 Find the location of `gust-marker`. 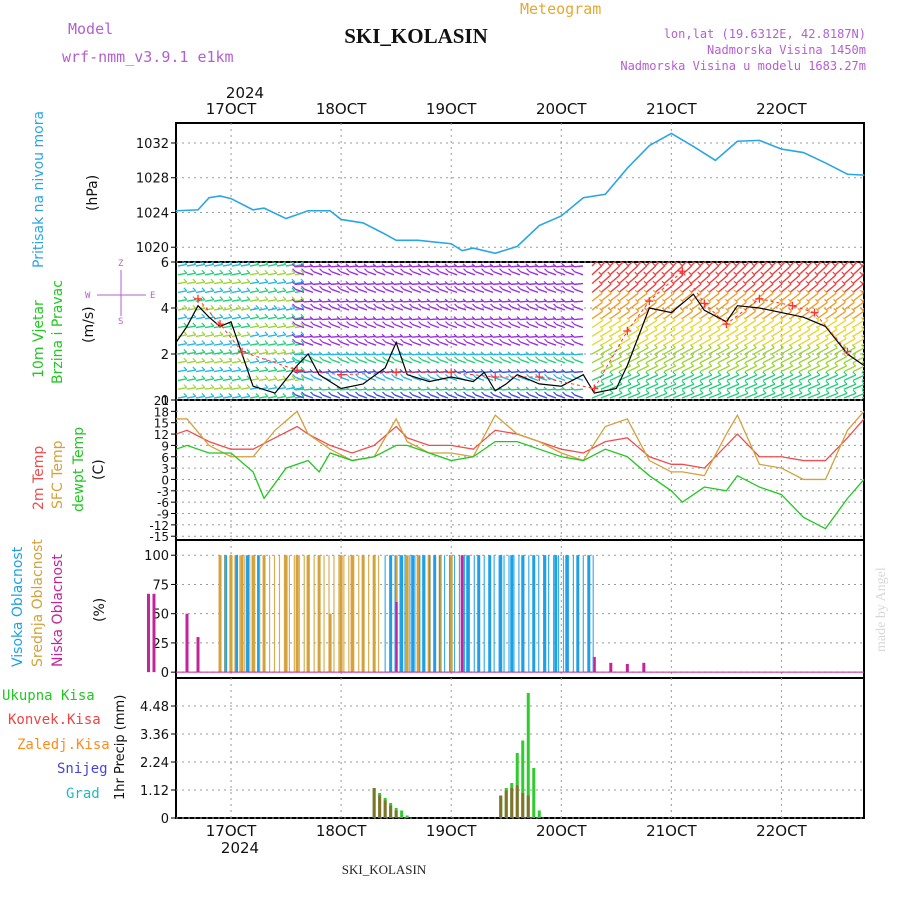

gust-marker is located at coordinates (396, 372).